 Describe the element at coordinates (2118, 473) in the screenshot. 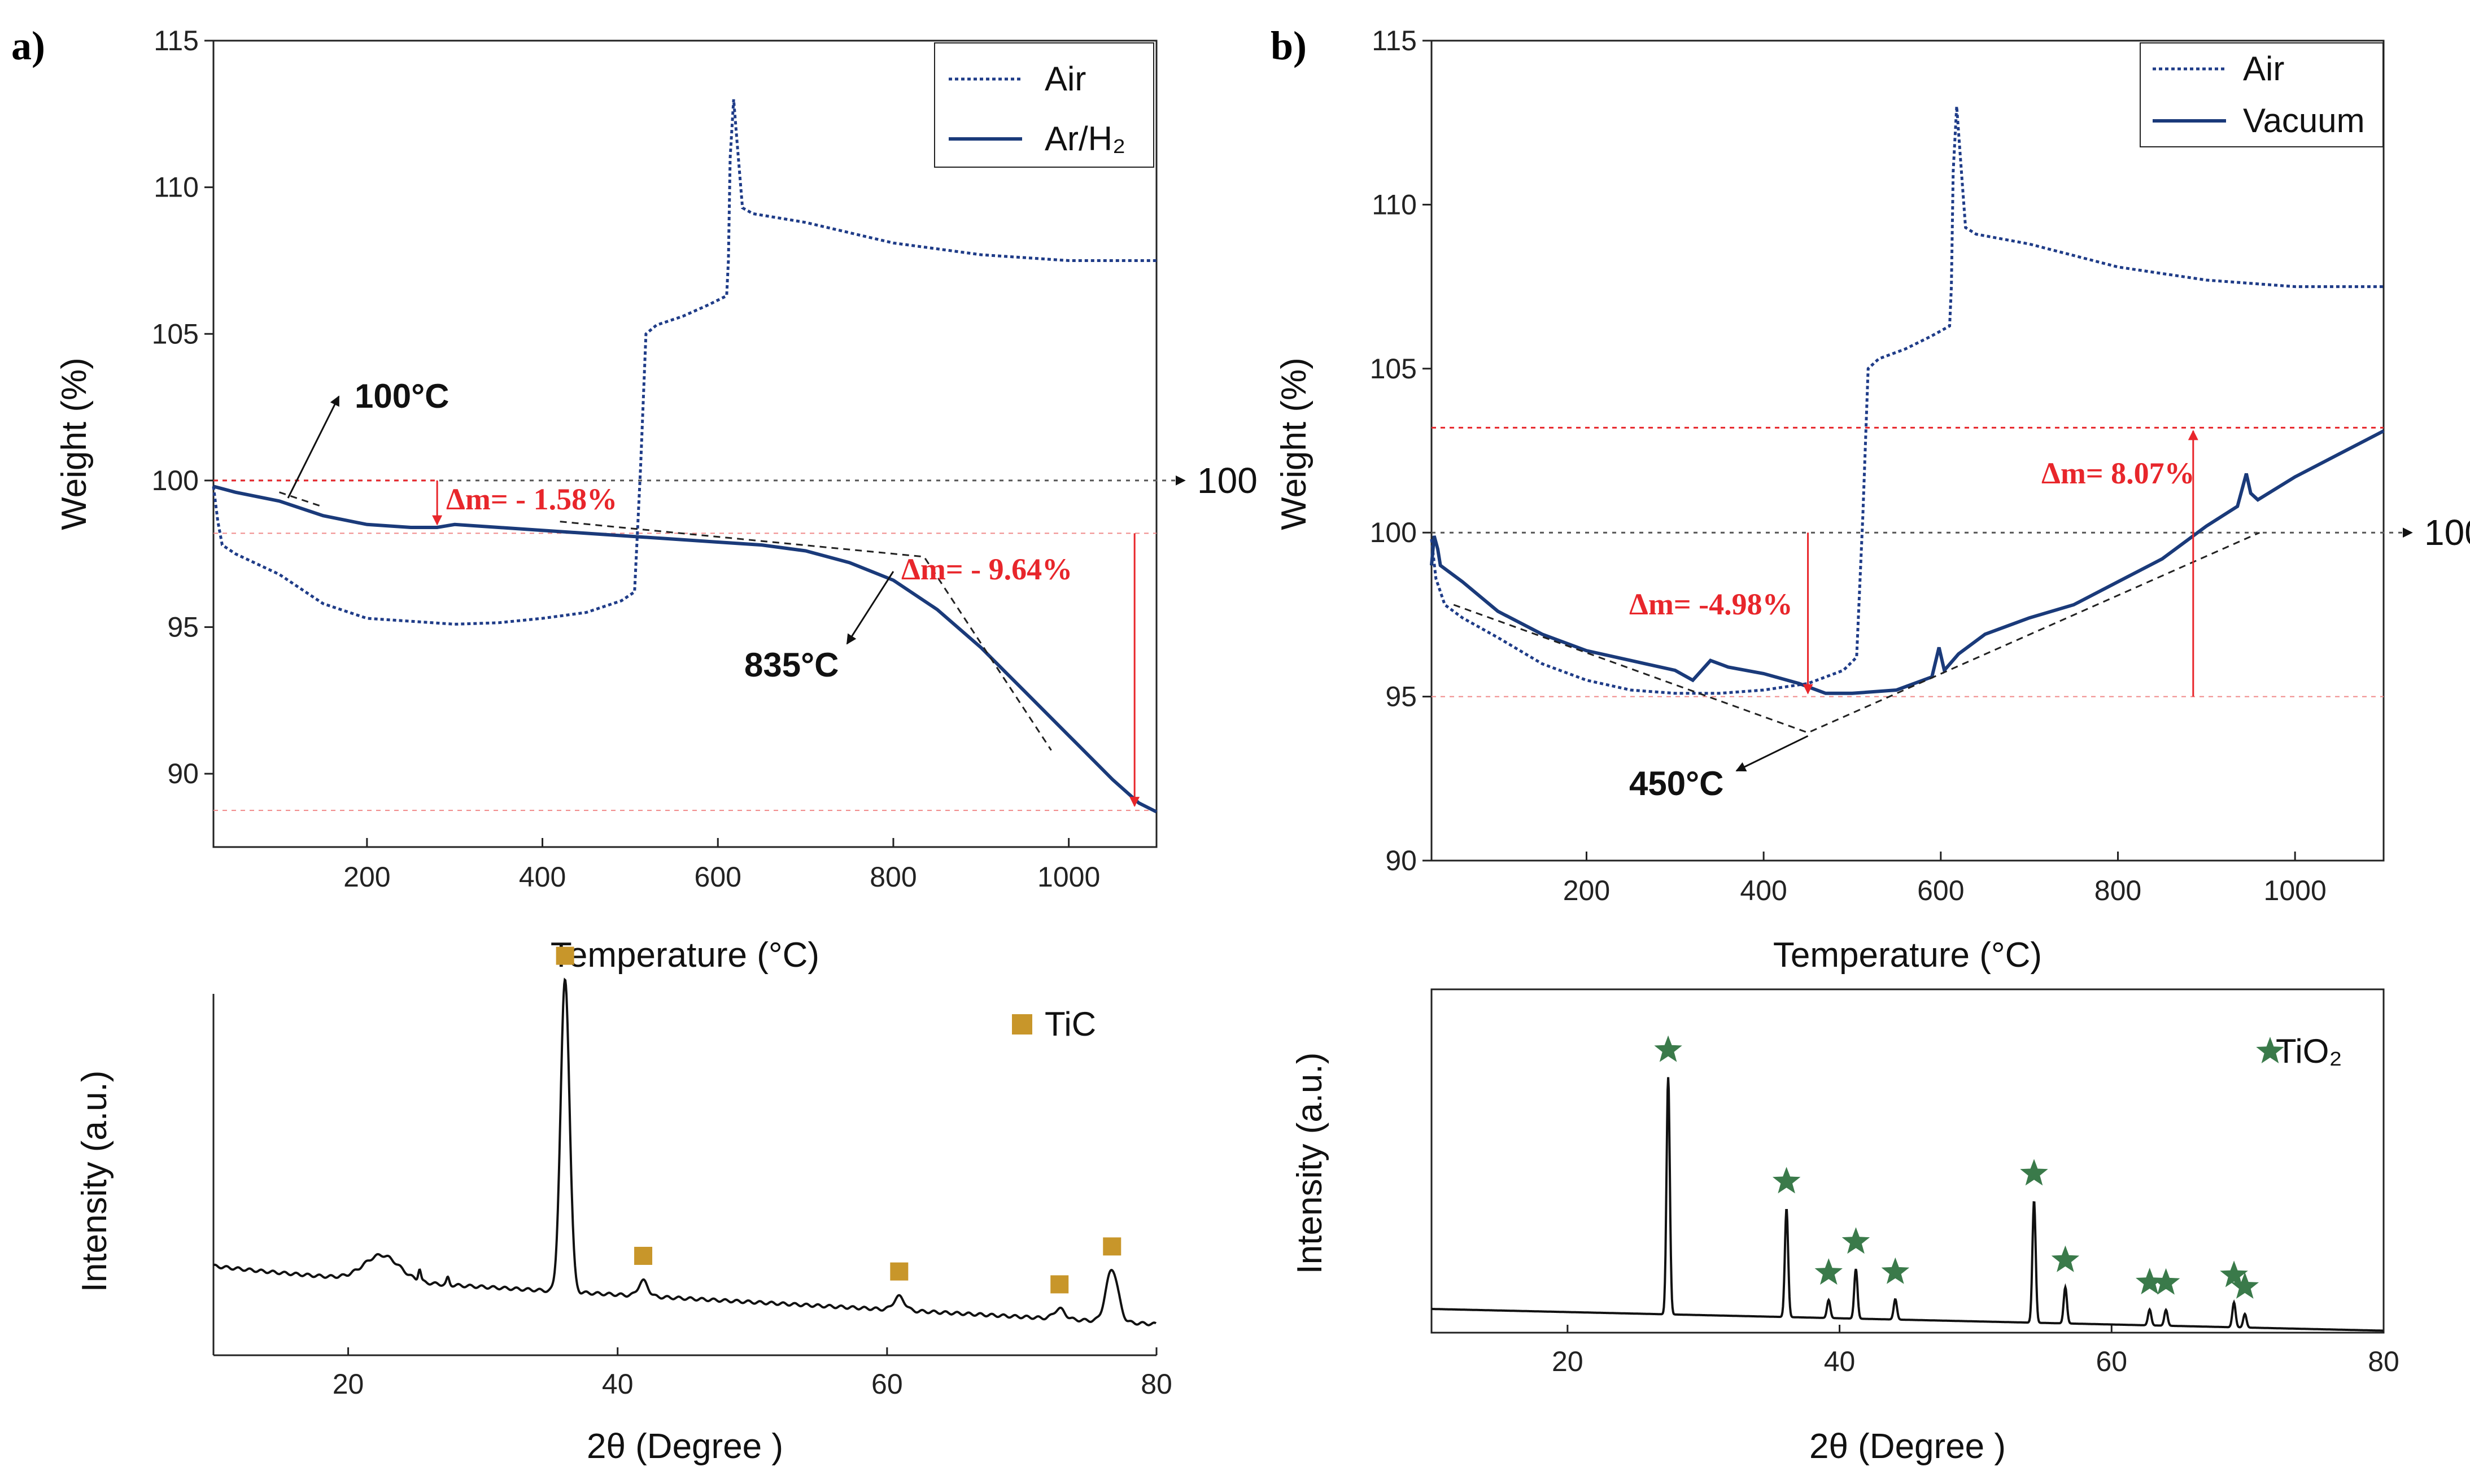

I see `panel-b-dm2: Δm= 8.07%` at that location.